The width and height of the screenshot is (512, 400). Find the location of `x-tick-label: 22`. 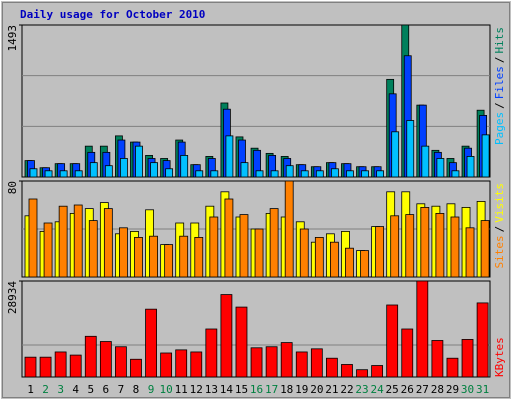

x-tick-label: 22 is located at coordinates (346, 389).